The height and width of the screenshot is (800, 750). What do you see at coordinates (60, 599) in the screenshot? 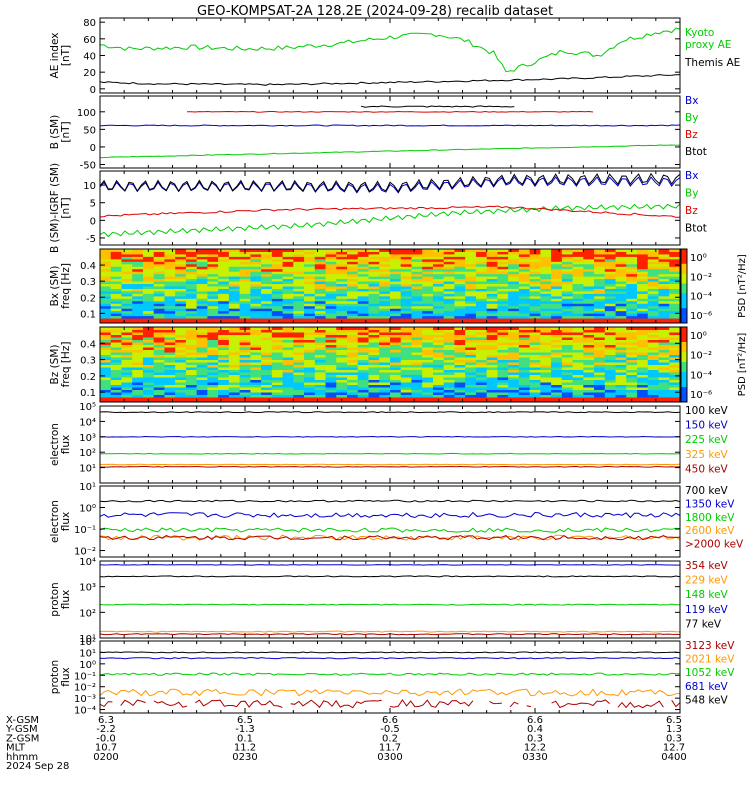
I see `y-axis-label: protonflux` at bounding box center [60, 599].